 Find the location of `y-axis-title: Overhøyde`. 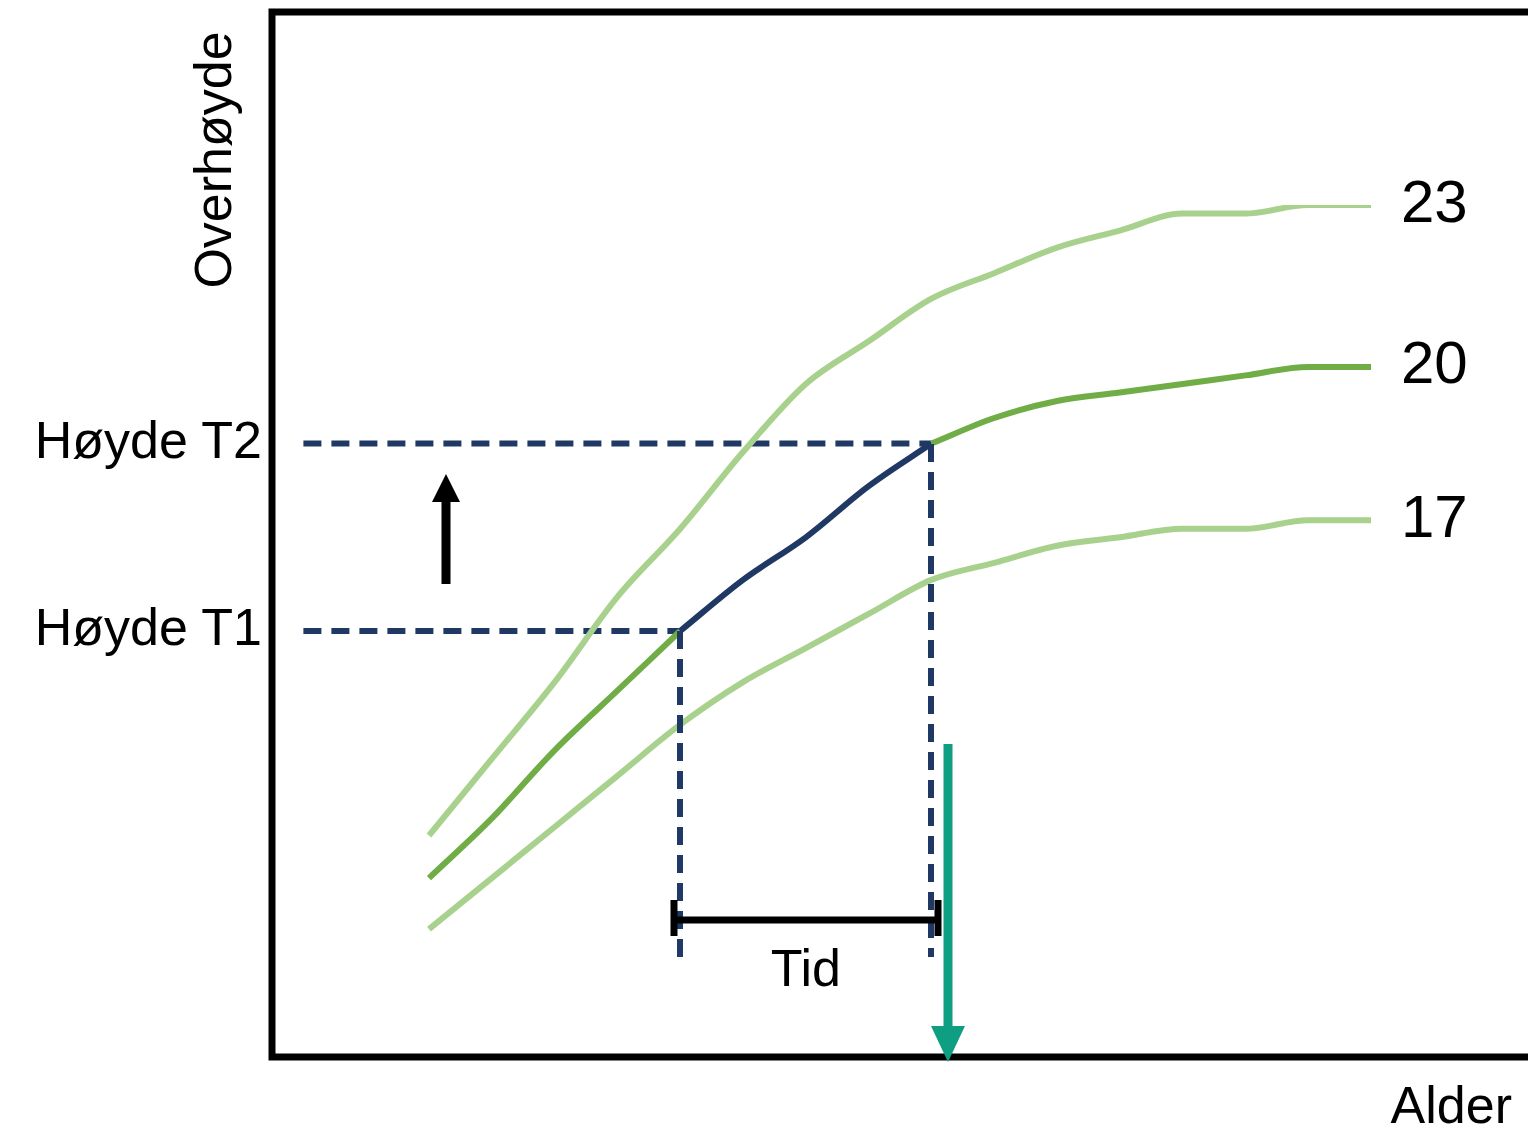

y-axis-title: Overhøyde is located at coordinates (213, 160).